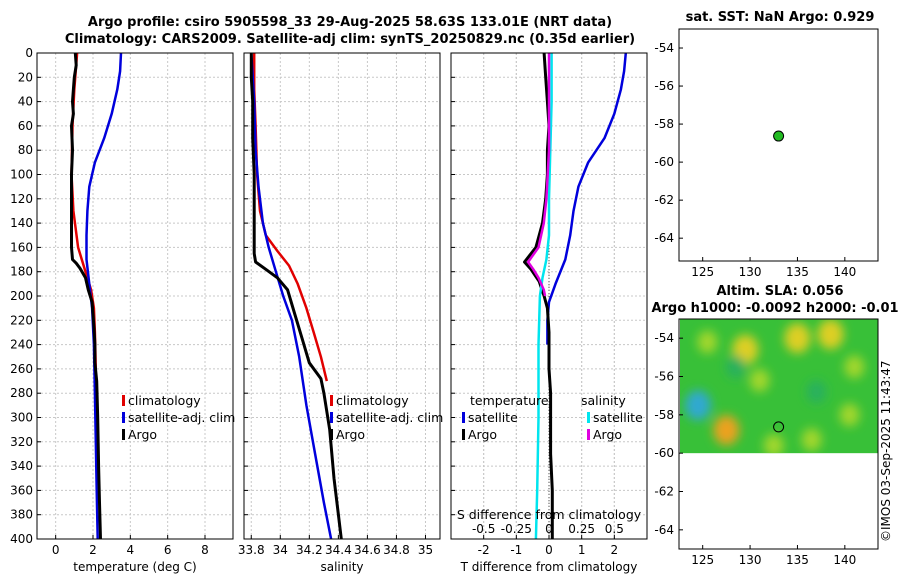 The height and width of the screenshot is (580, 900). What do you see at coordinates (664, 530) in the screenshot?
I see `sla-map-ytick-label-5: -64` at bounding box center [664, 530].